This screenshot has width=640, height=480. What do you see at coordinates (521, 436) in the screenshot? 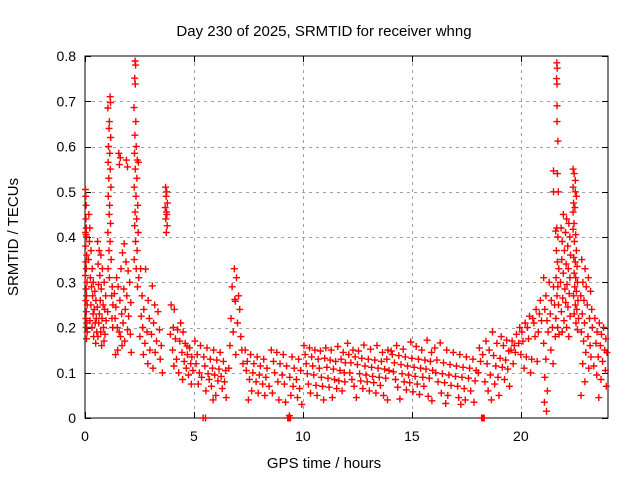
I see `x-tick-label: 20` at bounding box center [521, 436].